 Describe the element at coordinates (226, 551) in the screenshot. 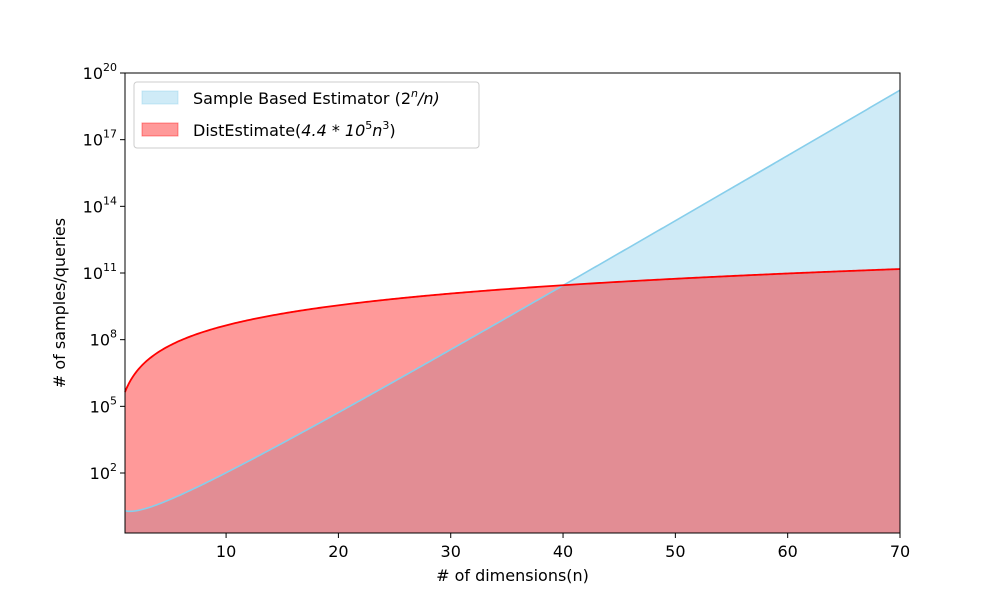

I see `x-tick-label: 10` at that location.